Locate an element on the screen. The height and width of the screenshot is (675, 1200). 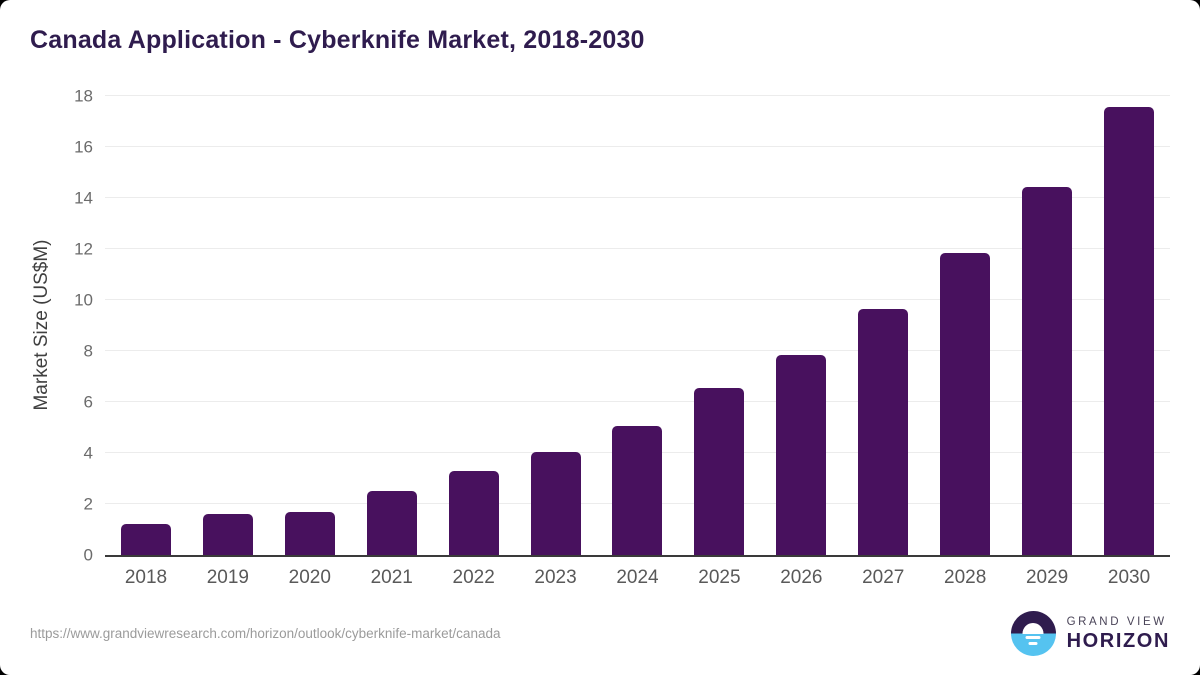
x-tick-label-2018: 2018 is located at coordinates (146, 577).